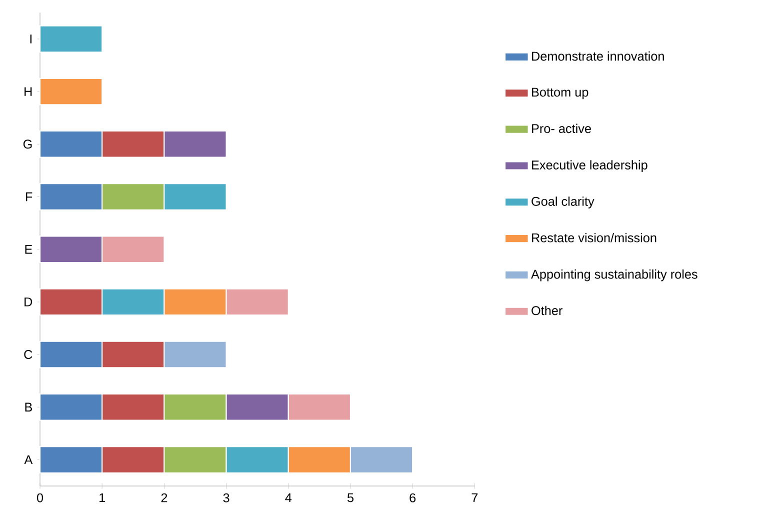 The width and height of the screenshot is (780, 522). Describe the element at coordinates (614, 275) in the screenshot. I see `legend-label: Appointing sustainability roles` at that location.